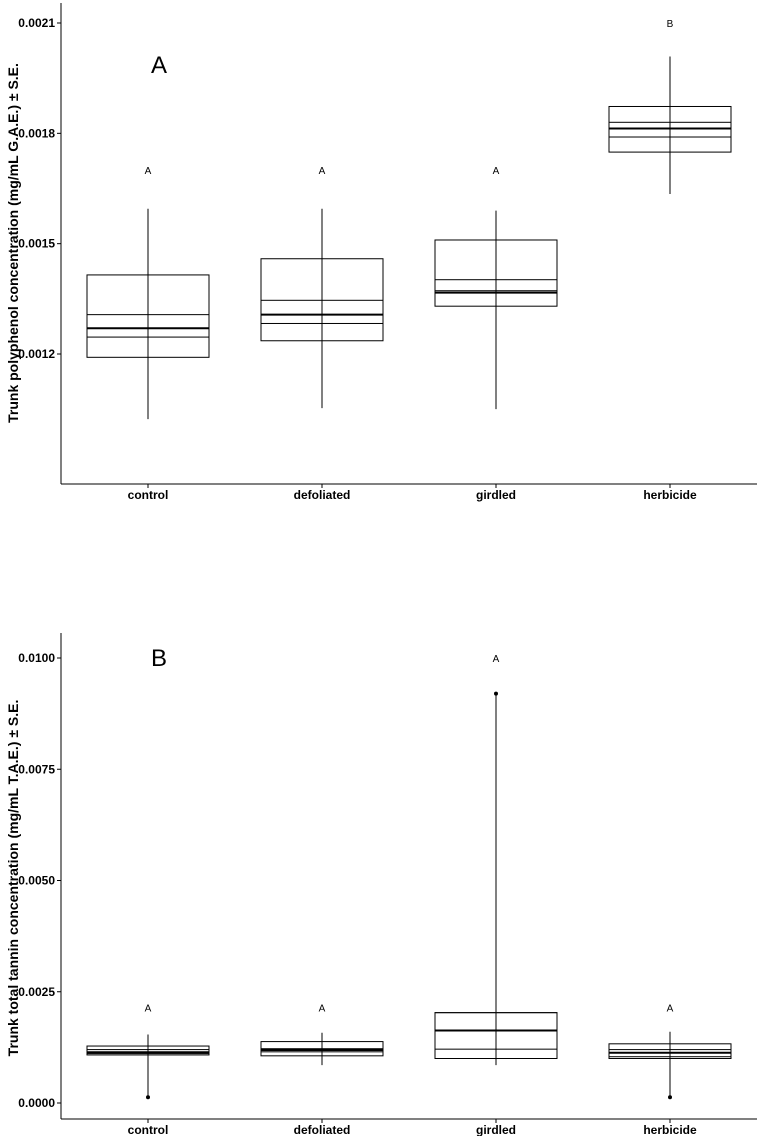 Image resolution: width=762 pixels, height=1136 pixels. What do you see at coordinates (670, 24) in the screenshot?
I see `significance-letter: B` at bounding box center [670, 24].